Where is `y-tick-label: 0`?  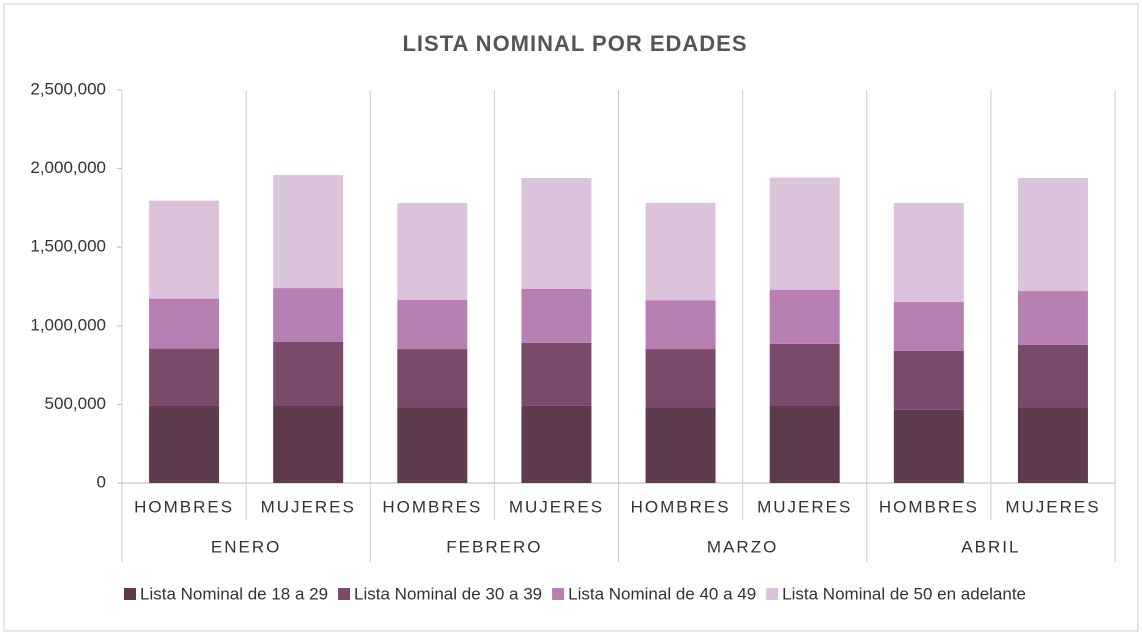
y-tick-label: 0 is located at coordinates (101, 481).